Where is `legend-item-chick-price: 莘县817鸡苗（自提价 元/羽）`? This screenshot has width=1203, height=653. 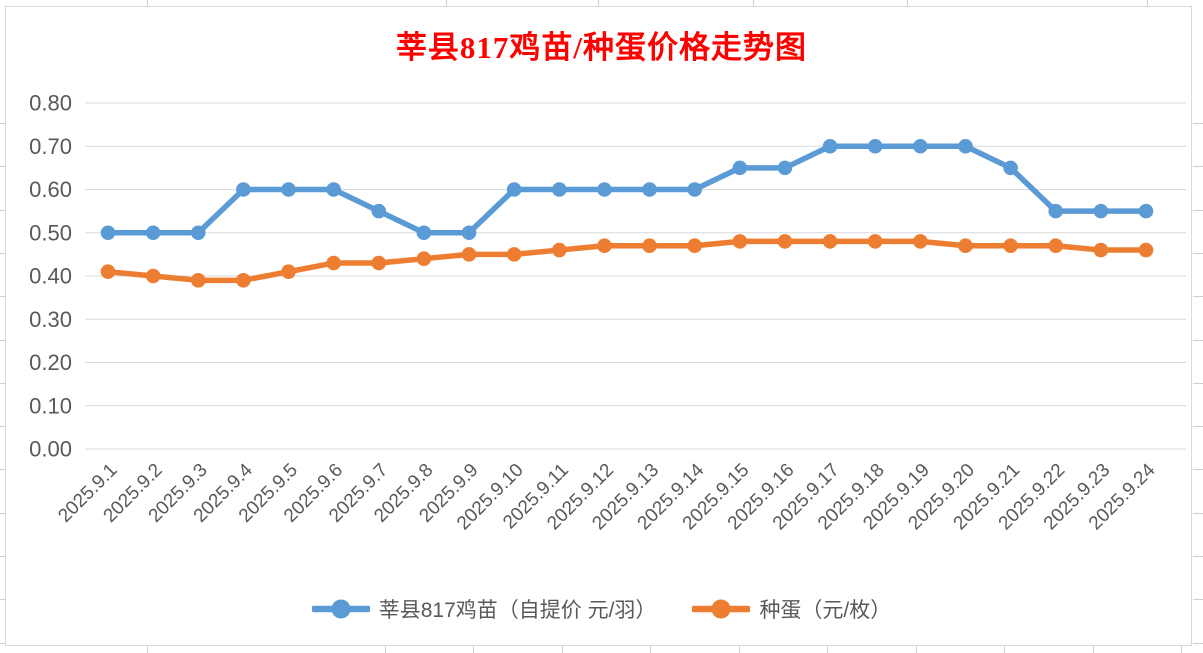 legend-item-chick-price: 莘县817鸡苗（自提价 元/羽） is located at coordinates (484, 609).